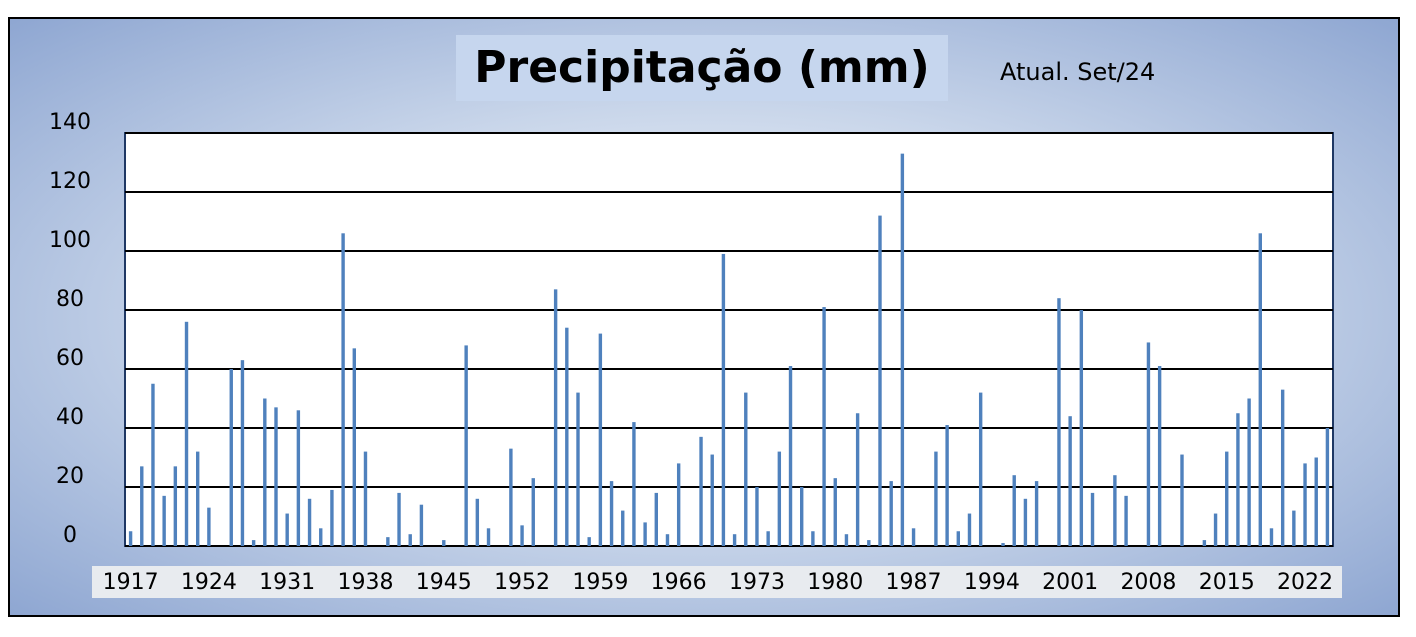 The image size is (1416, 637). What do you see at coordinates (600, 582) in the screenshot?
I see `x-tick-label: 1959` at bounding box center [600, 582].